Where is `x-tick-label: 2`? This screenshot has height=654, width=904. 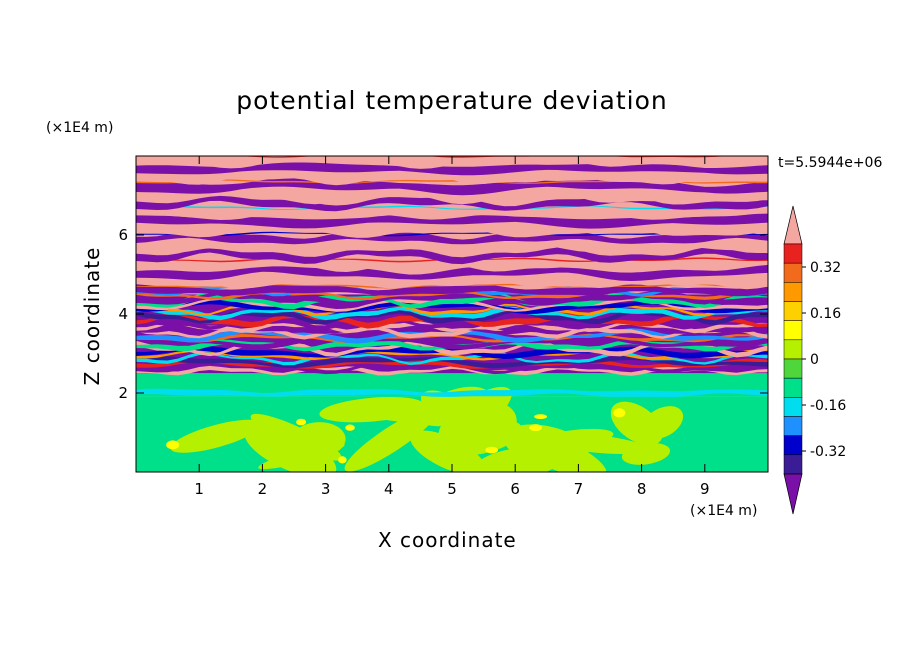 x-tick-label: 2 is located at coordinates (263, 489).